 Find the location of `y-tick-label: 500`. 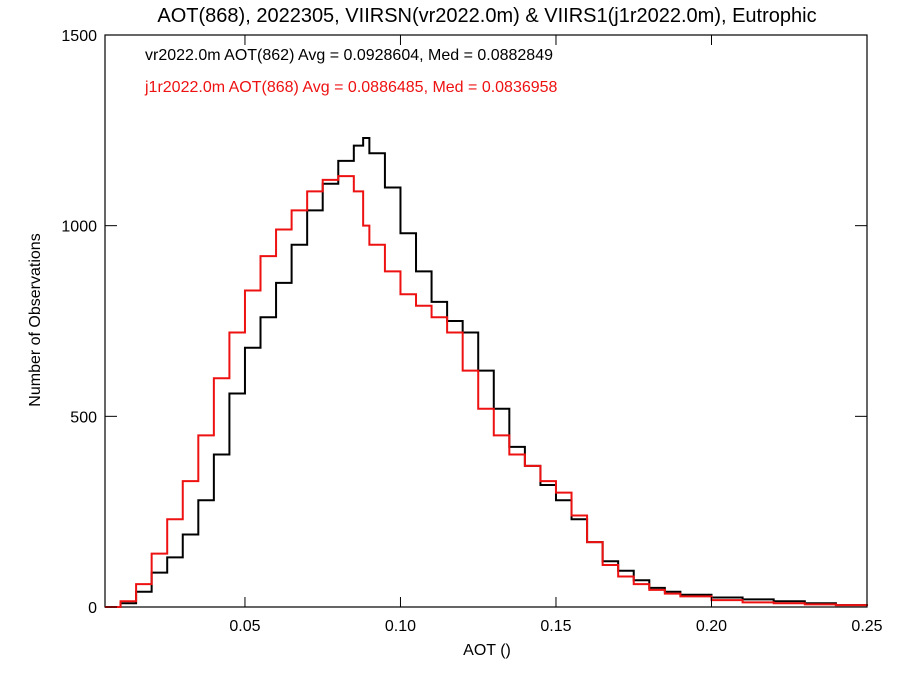

y-tick-label: 500 is located at coordinates (83, 417).